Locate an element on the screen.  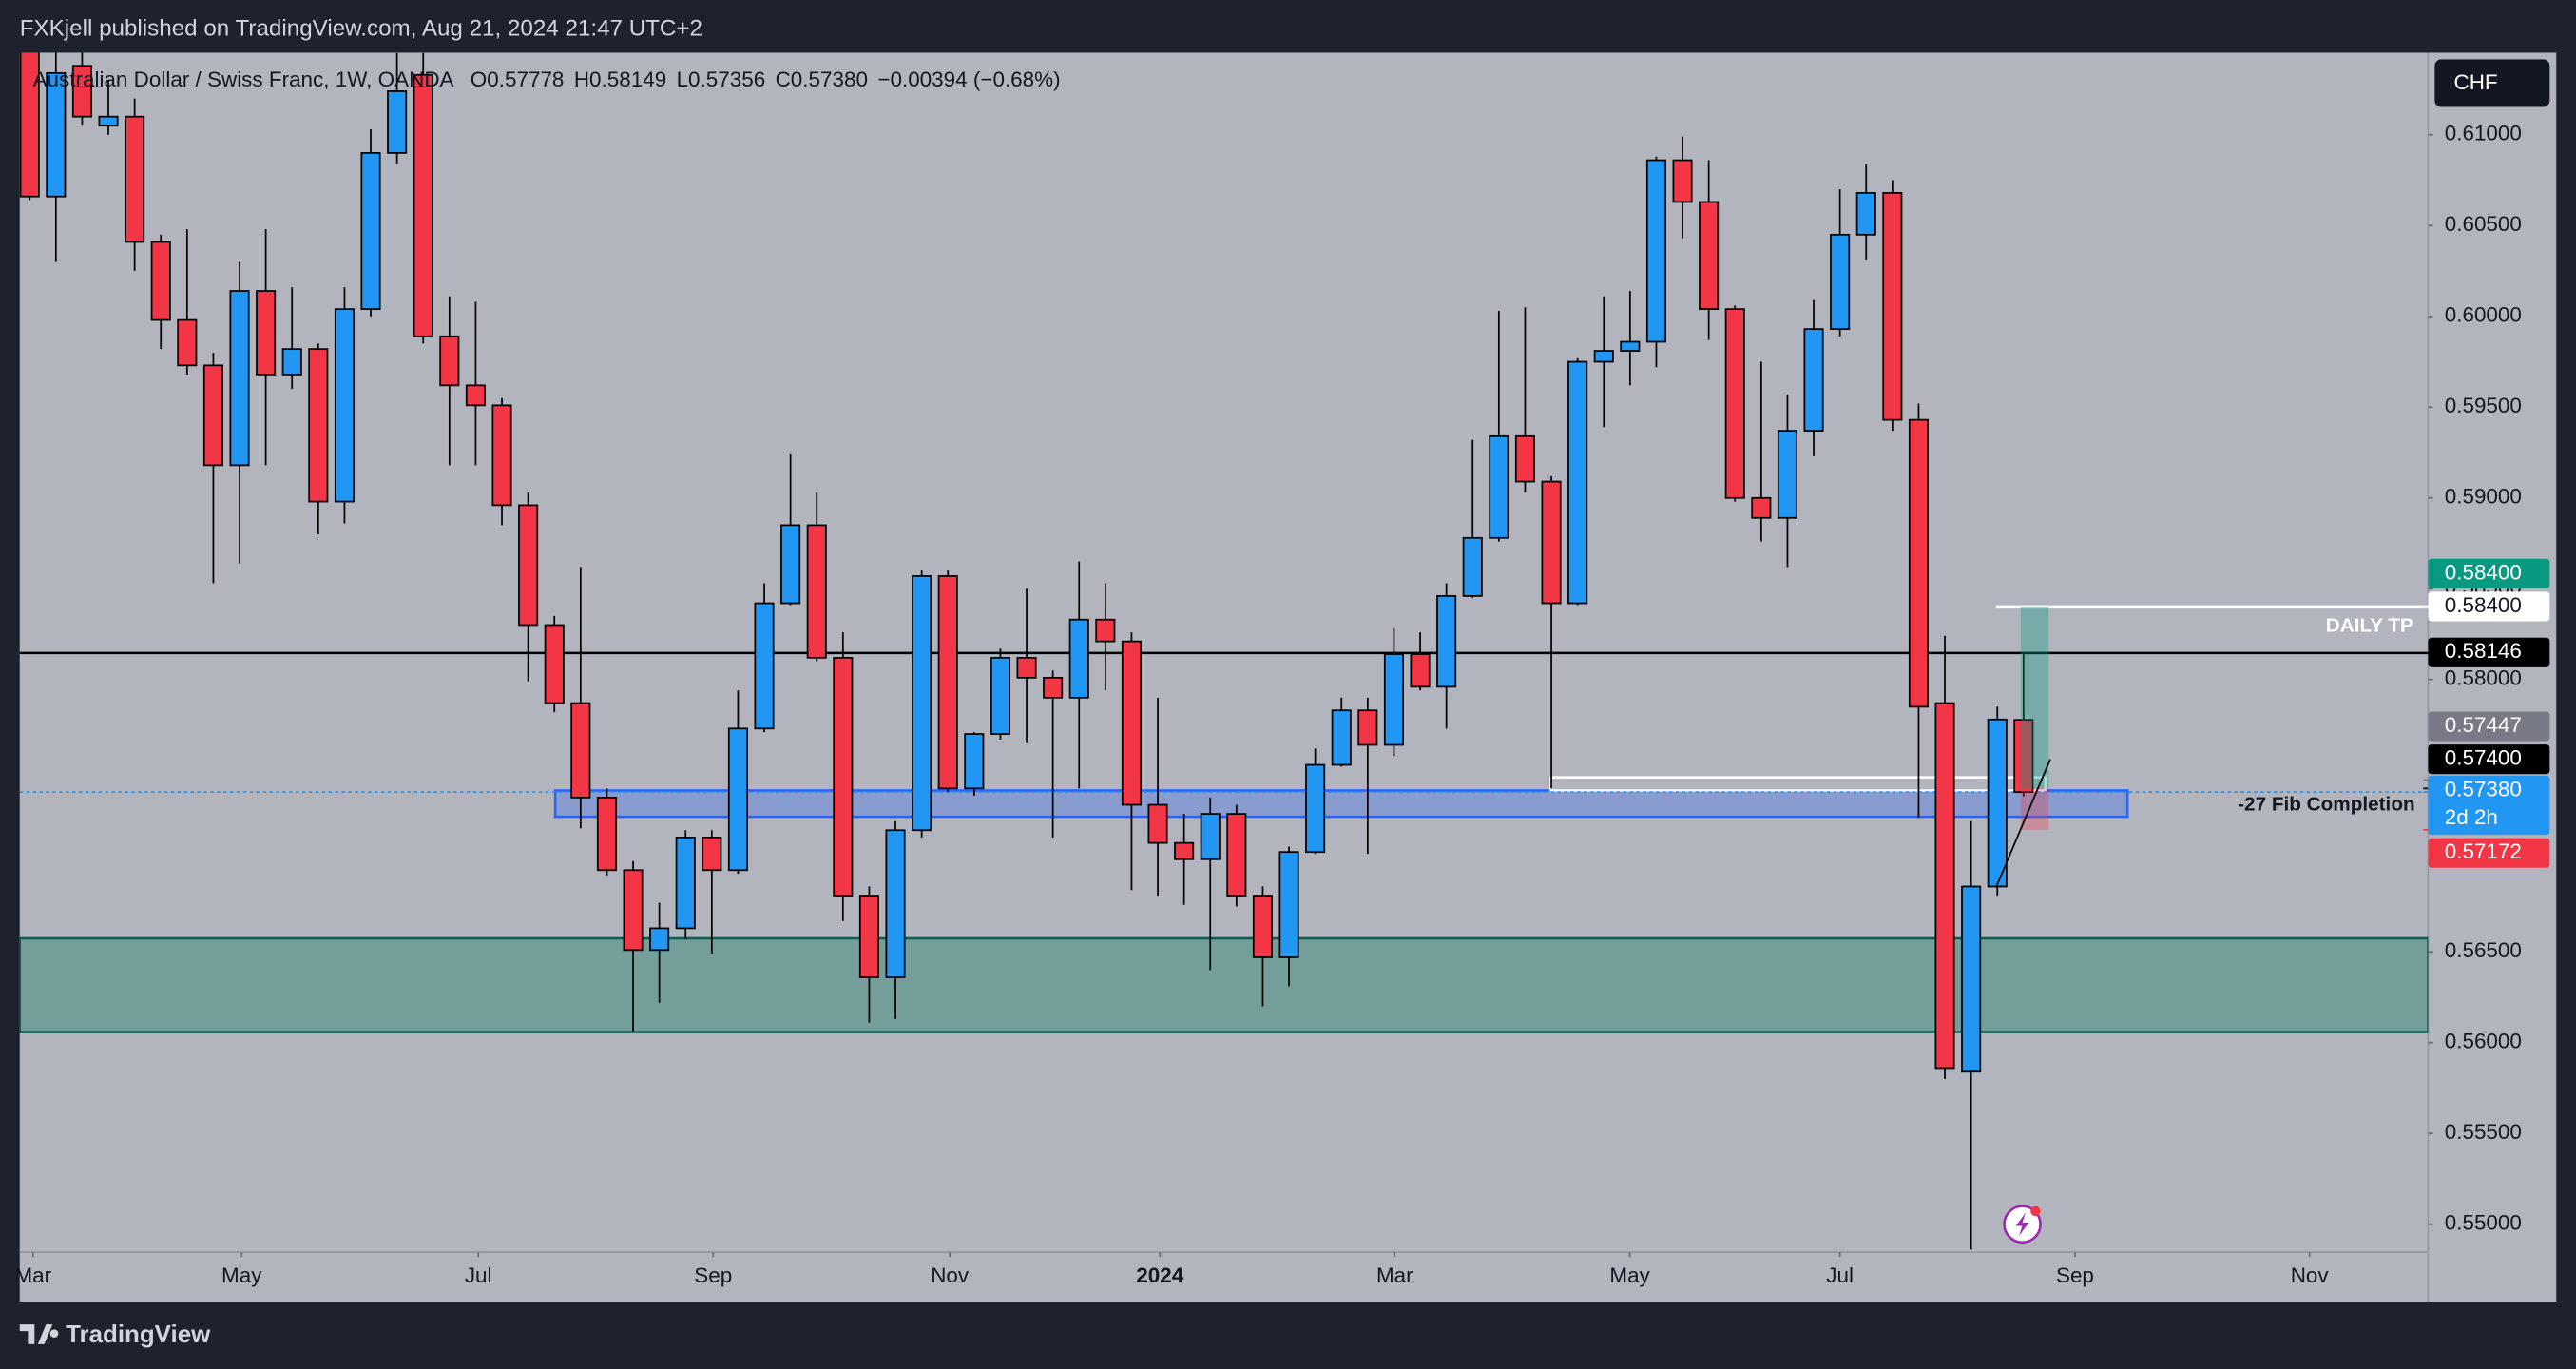
y-tick-label: 0.61000 is located at coordinates (2484, 133).